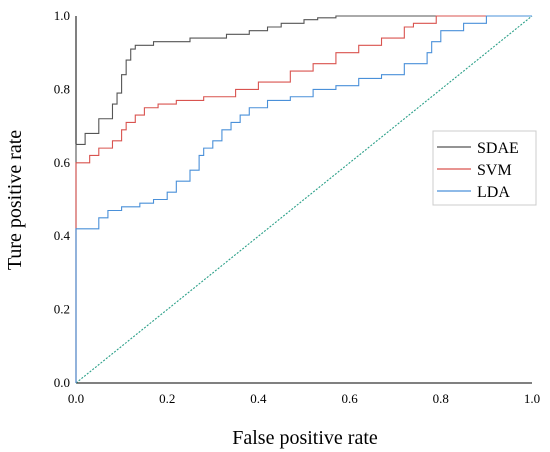  I want to click on x-axis-title: False positive rate, so click(305, 438).